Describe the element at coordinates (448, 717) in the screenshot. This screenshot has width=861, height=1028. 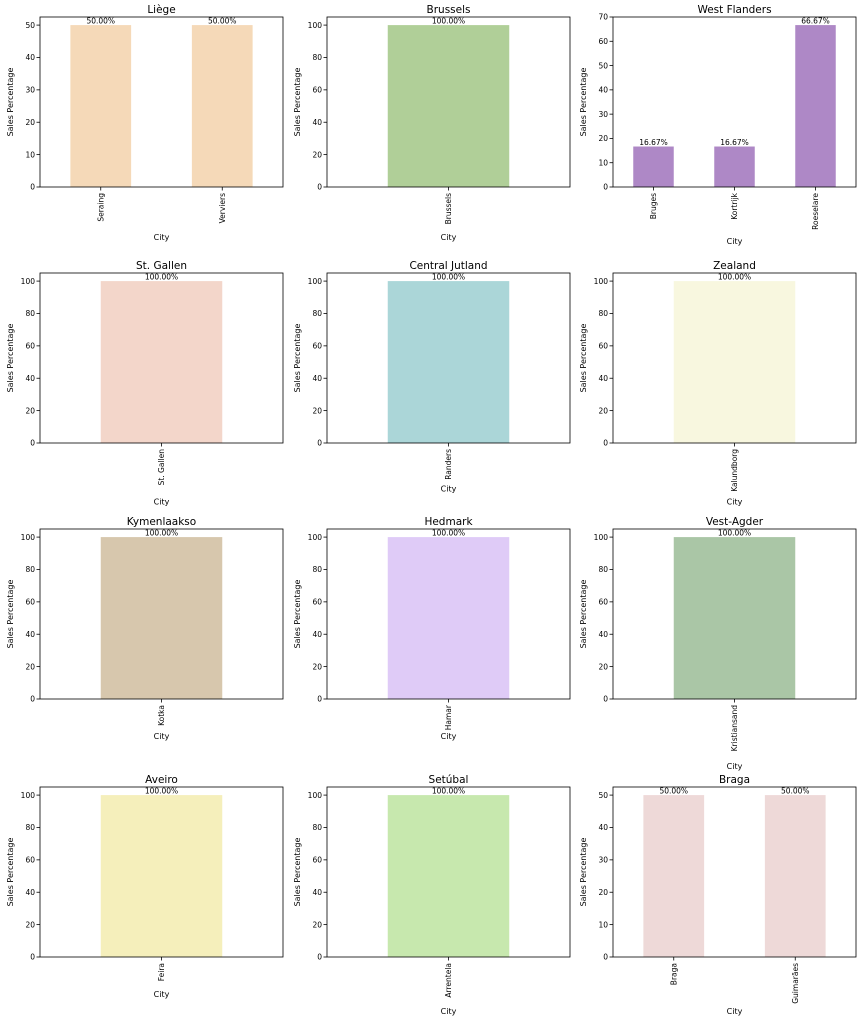
I see `x-tick-label: Hamar` at that location.